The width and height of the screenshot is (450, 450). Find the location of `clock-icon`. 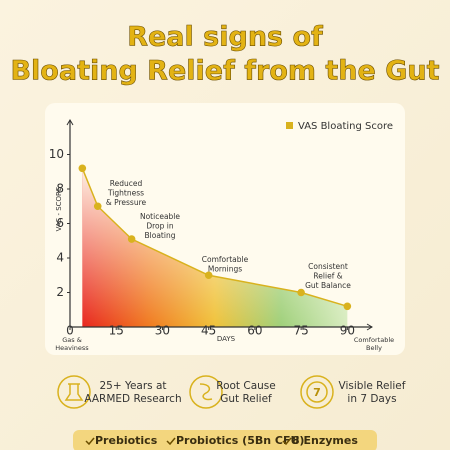

clock-icon is located at coordinates (317, 392).